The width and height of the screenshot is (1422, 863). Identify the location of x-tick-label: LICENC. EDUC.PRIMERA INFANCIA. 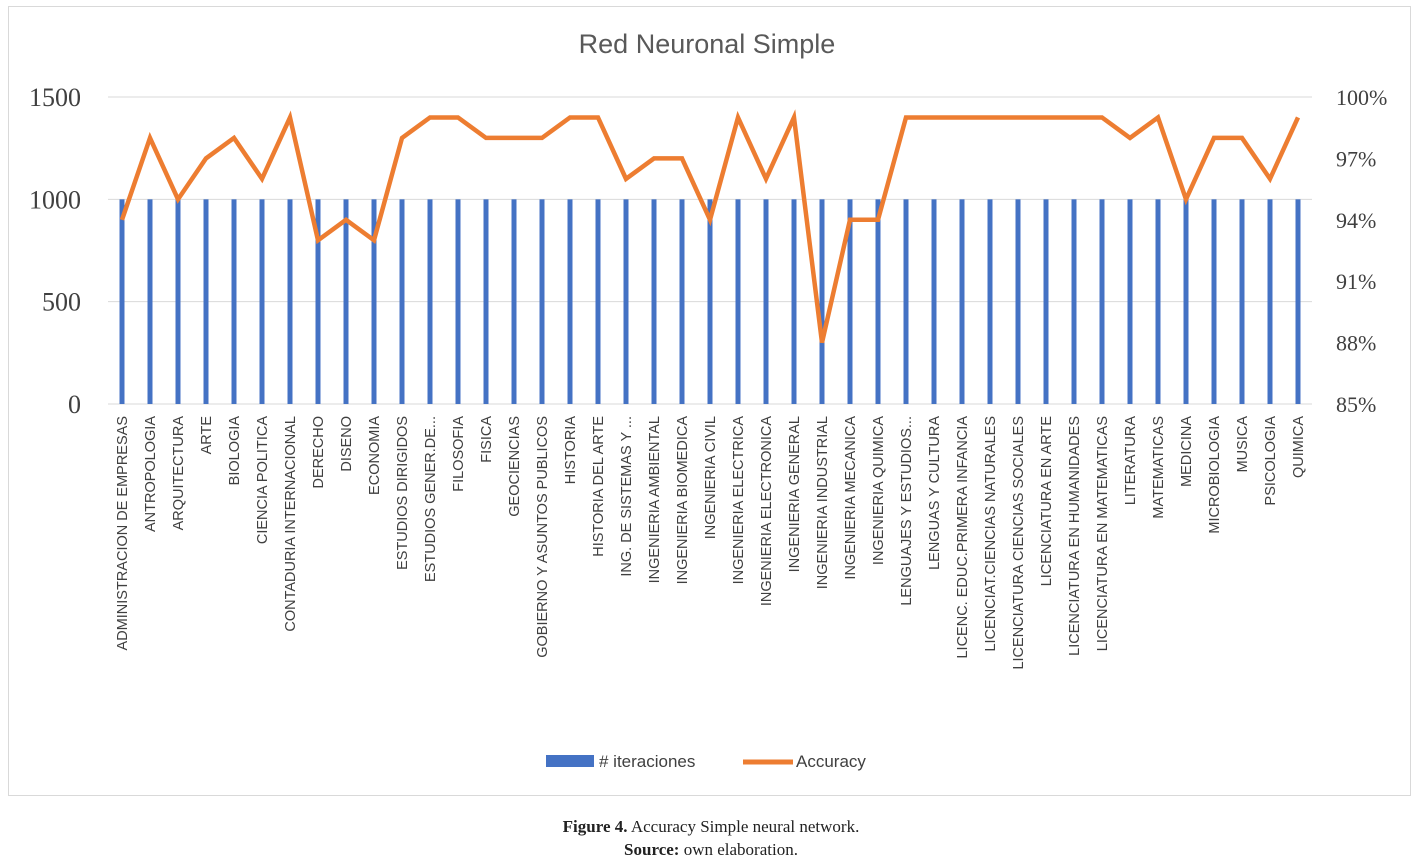
(963, 537).